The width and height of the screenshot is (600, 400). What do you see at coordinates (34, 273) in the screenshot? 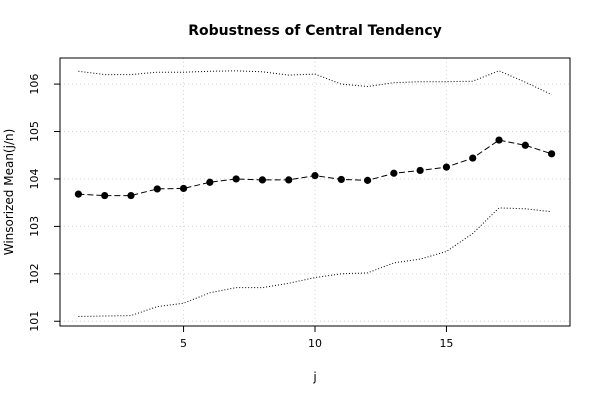
I see `y-tick-label: 102` at bounding box center [34, 273].